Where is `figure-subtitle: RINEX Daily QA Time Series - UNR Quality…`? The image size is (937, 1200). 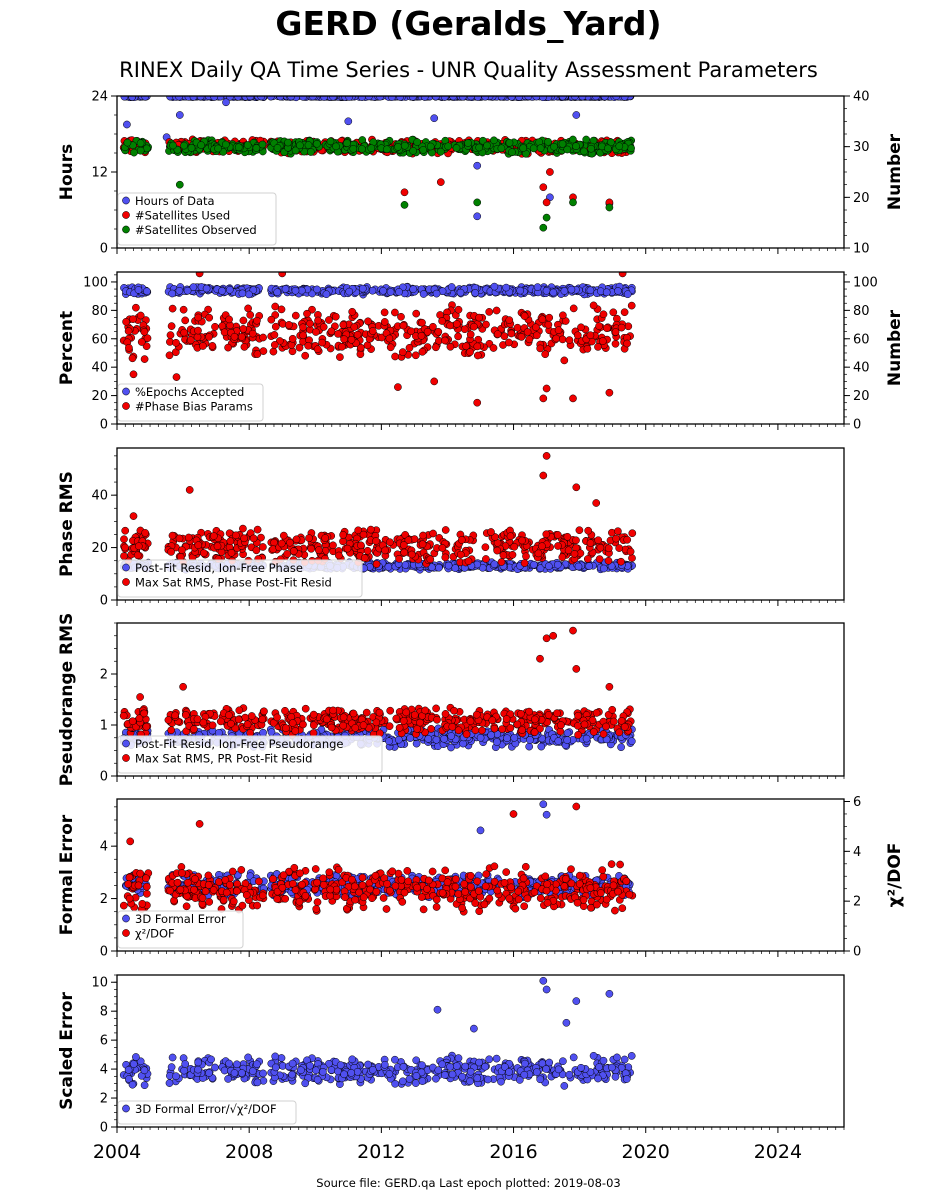
figure-subtitle: RINEX Daily QA Time Series - UNR Quality… is located at coordinates (468, 70).